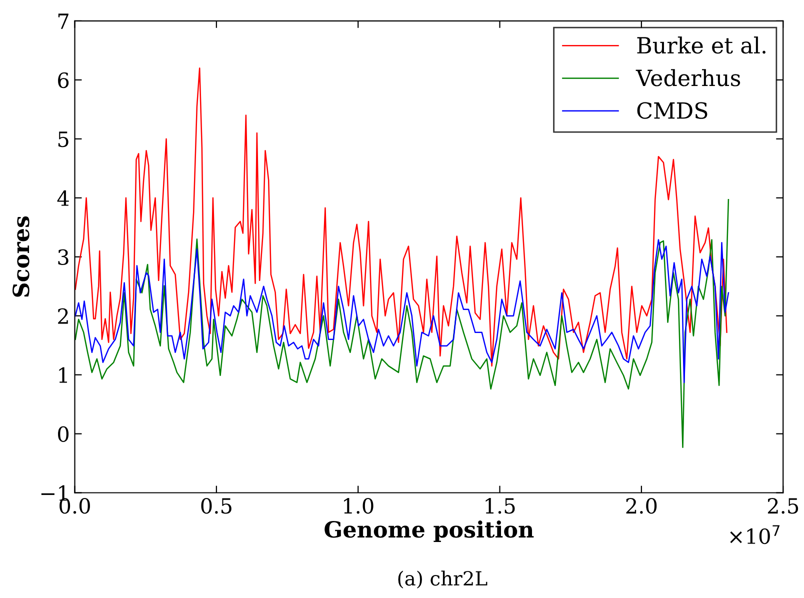 Image resolution: width=804 pixels, height=598 pixels. I want to click on x-tick-label: 1.0, so click(359, 506).